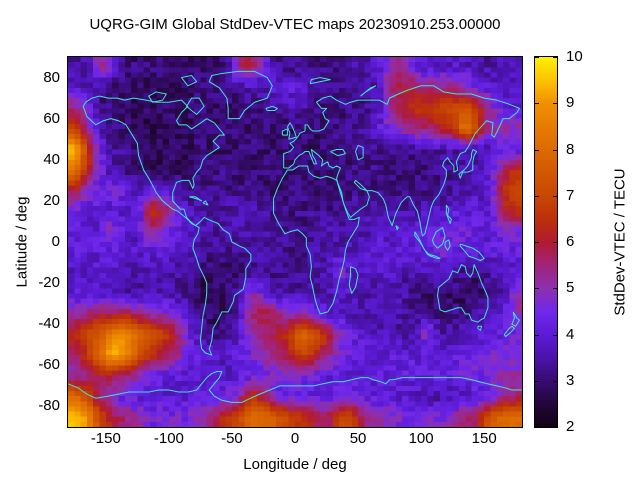 The width and height of the screenshot is (640, 480). Describe the element at coordinates (49, 283) in the screenshot. I see `y-tick-label: -20` at that location.